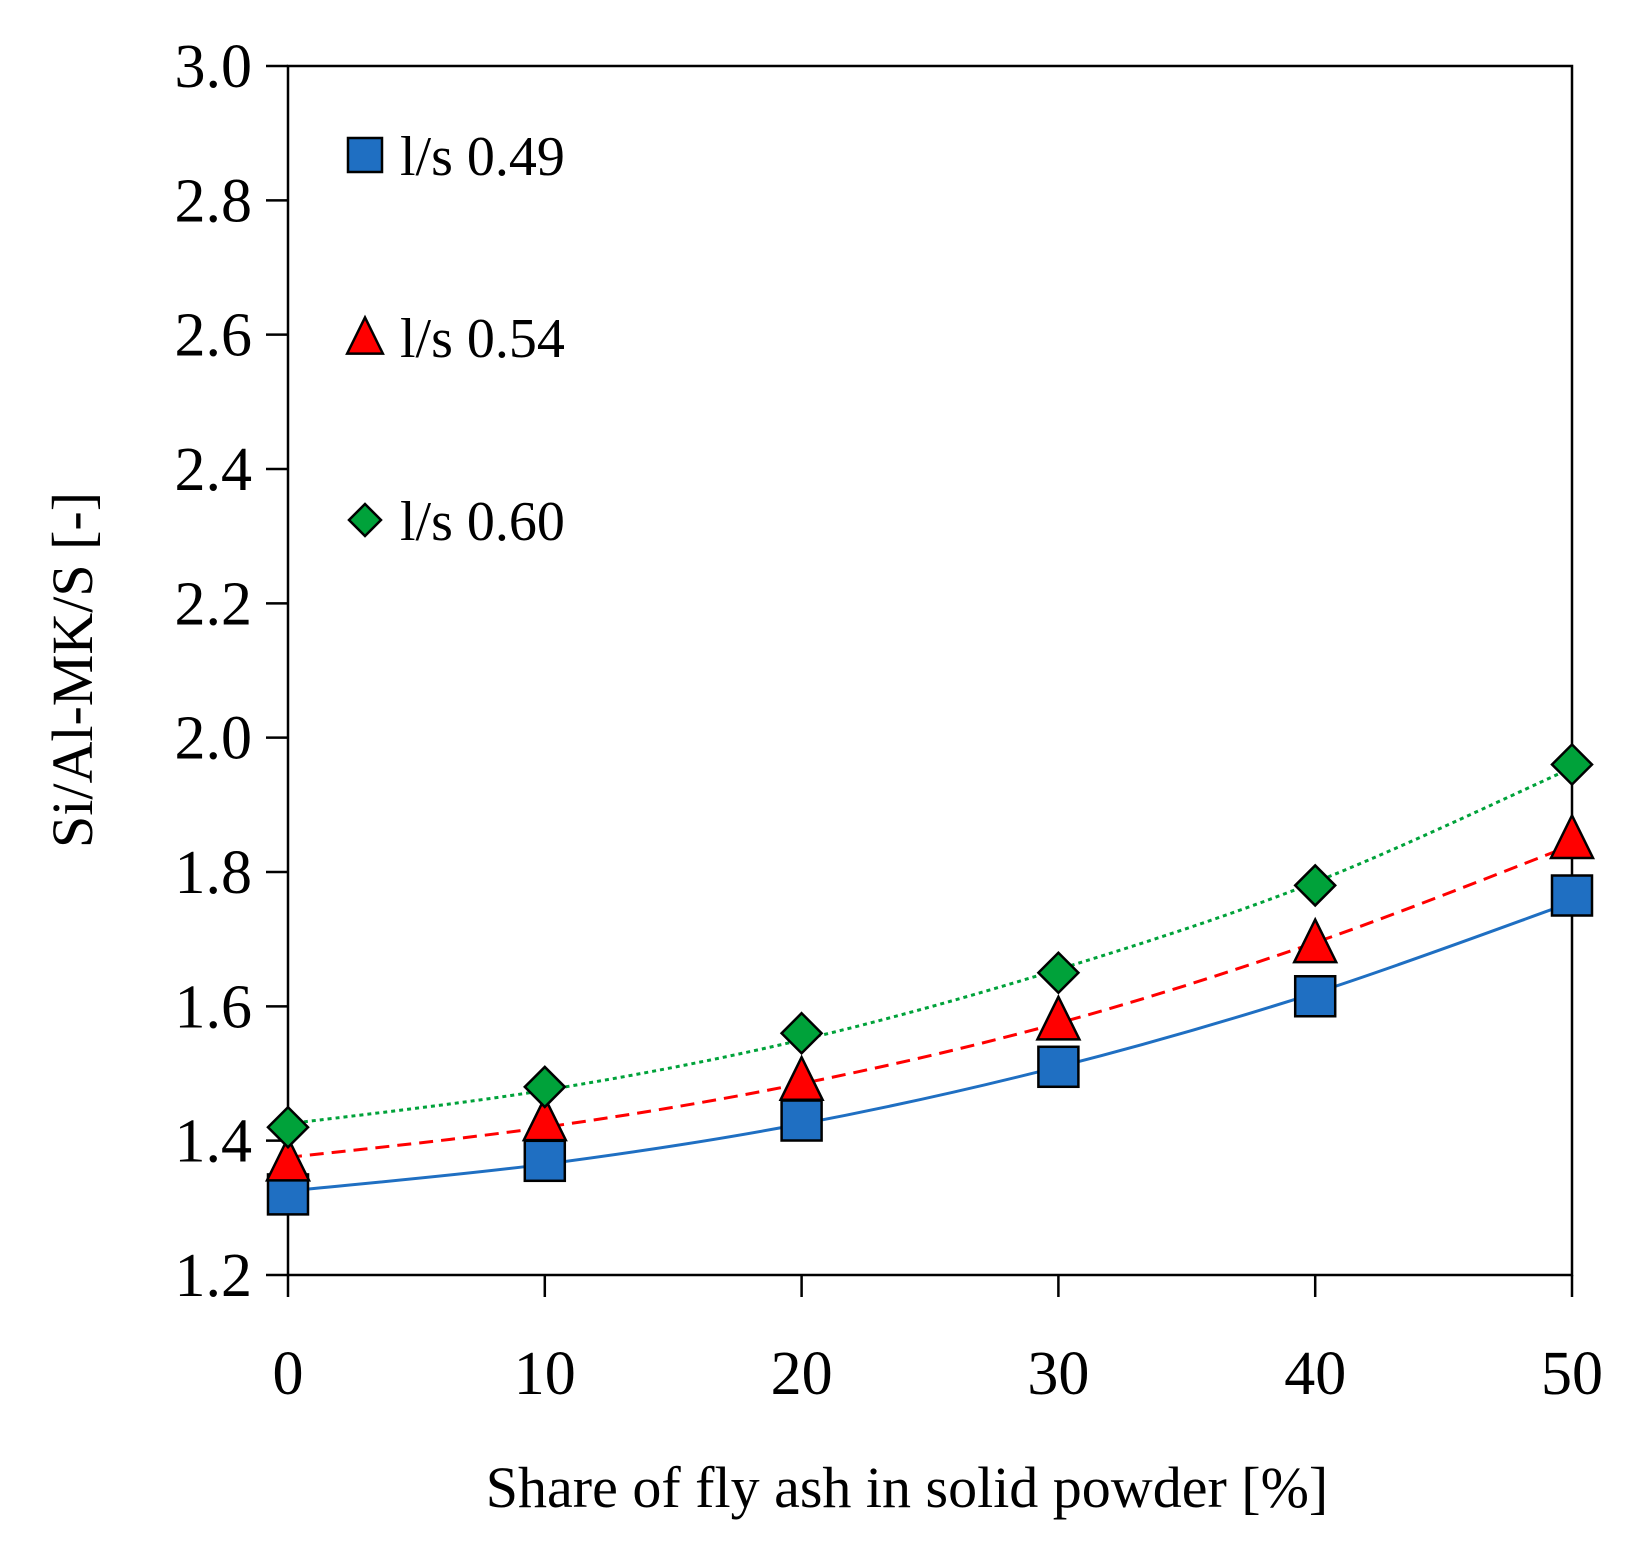 The width and height of the screenshot is (1630, 1551). What do you see at coordinates (214, 1276) in the screenshot?
I see `y-tick-label: 1.2` at bounding box center [214, 1276].